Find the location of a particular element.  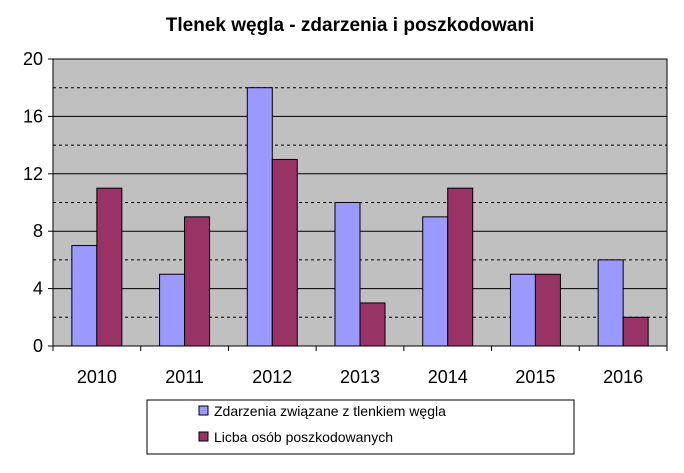

bar-injured-2013 is located at coordinates (372, 324).